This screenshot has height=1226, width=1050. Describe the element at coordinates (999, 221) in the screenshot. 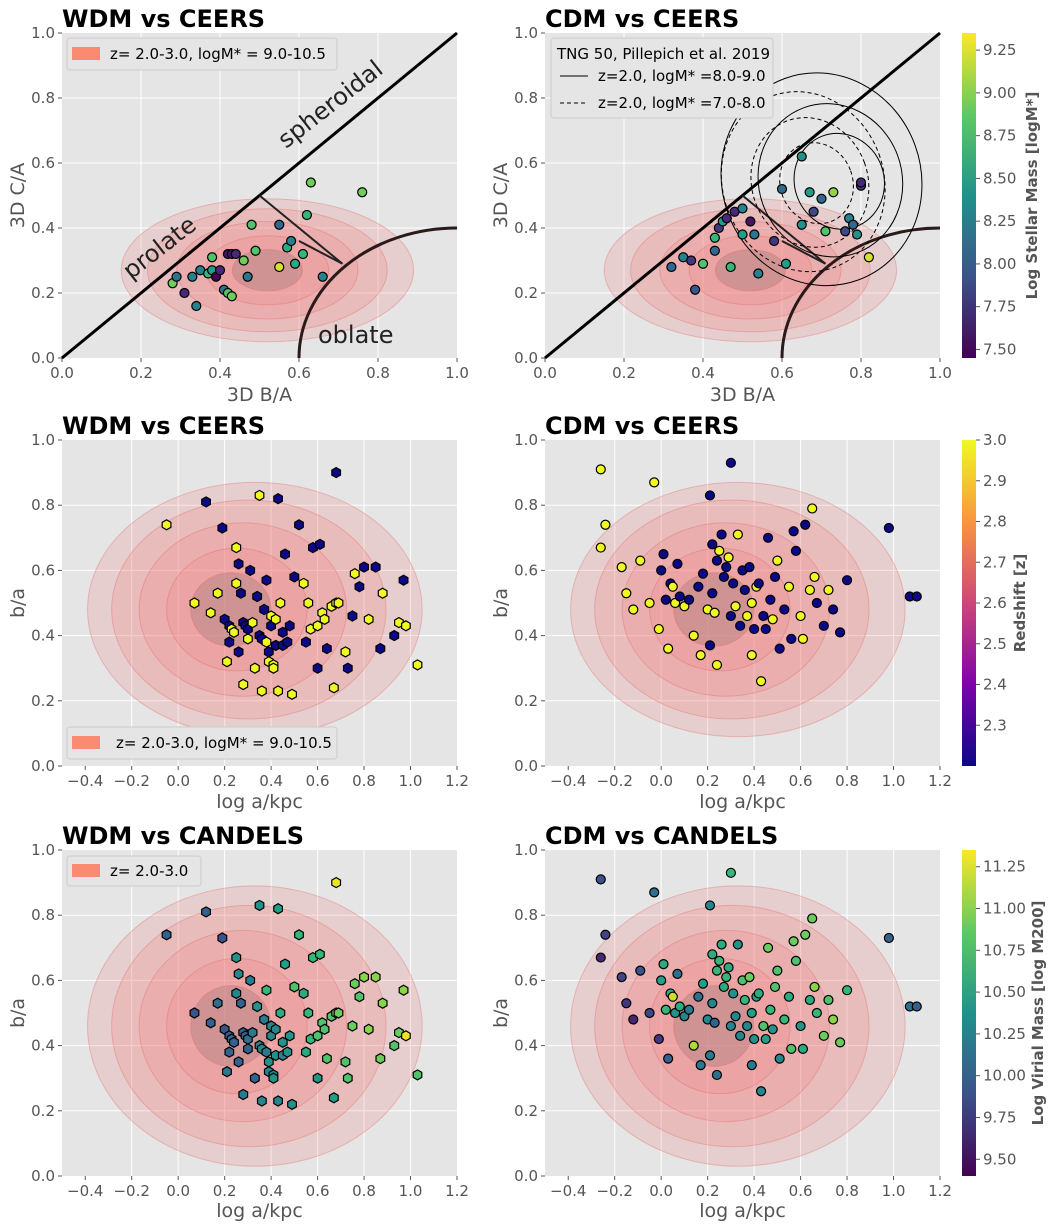

I see `colorbar-tick-label: 8.25` at that location.